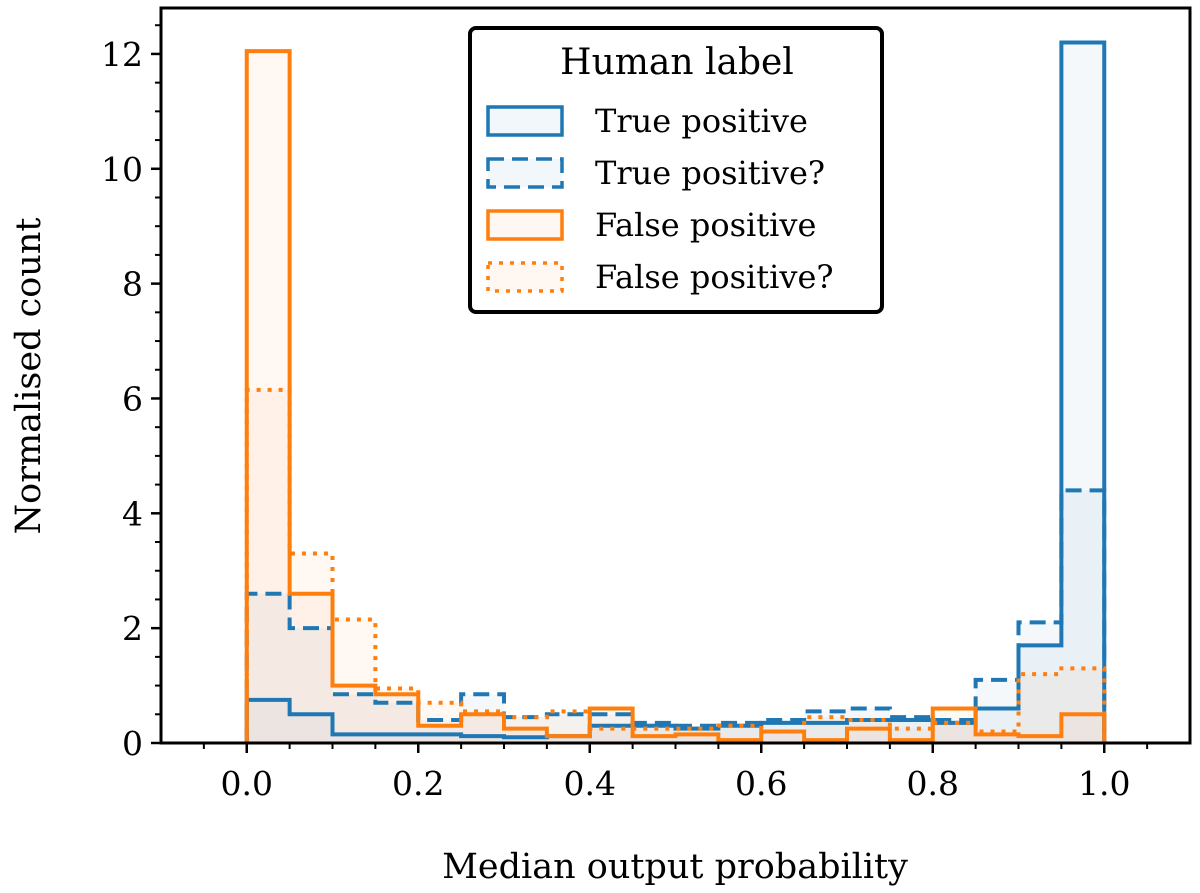  Describe the element at coordinates (701, 121) in the screenshot. I see `legend-label: True positive` at that location.